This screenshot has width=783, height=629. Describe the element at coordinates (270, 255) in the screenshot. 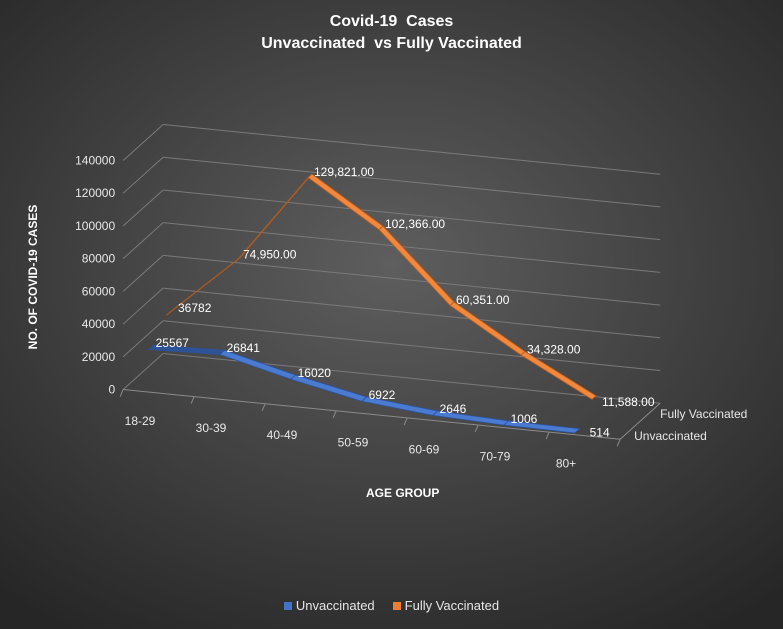

I see `data-label-fully-vaccinated: 74,950.00` at that location.